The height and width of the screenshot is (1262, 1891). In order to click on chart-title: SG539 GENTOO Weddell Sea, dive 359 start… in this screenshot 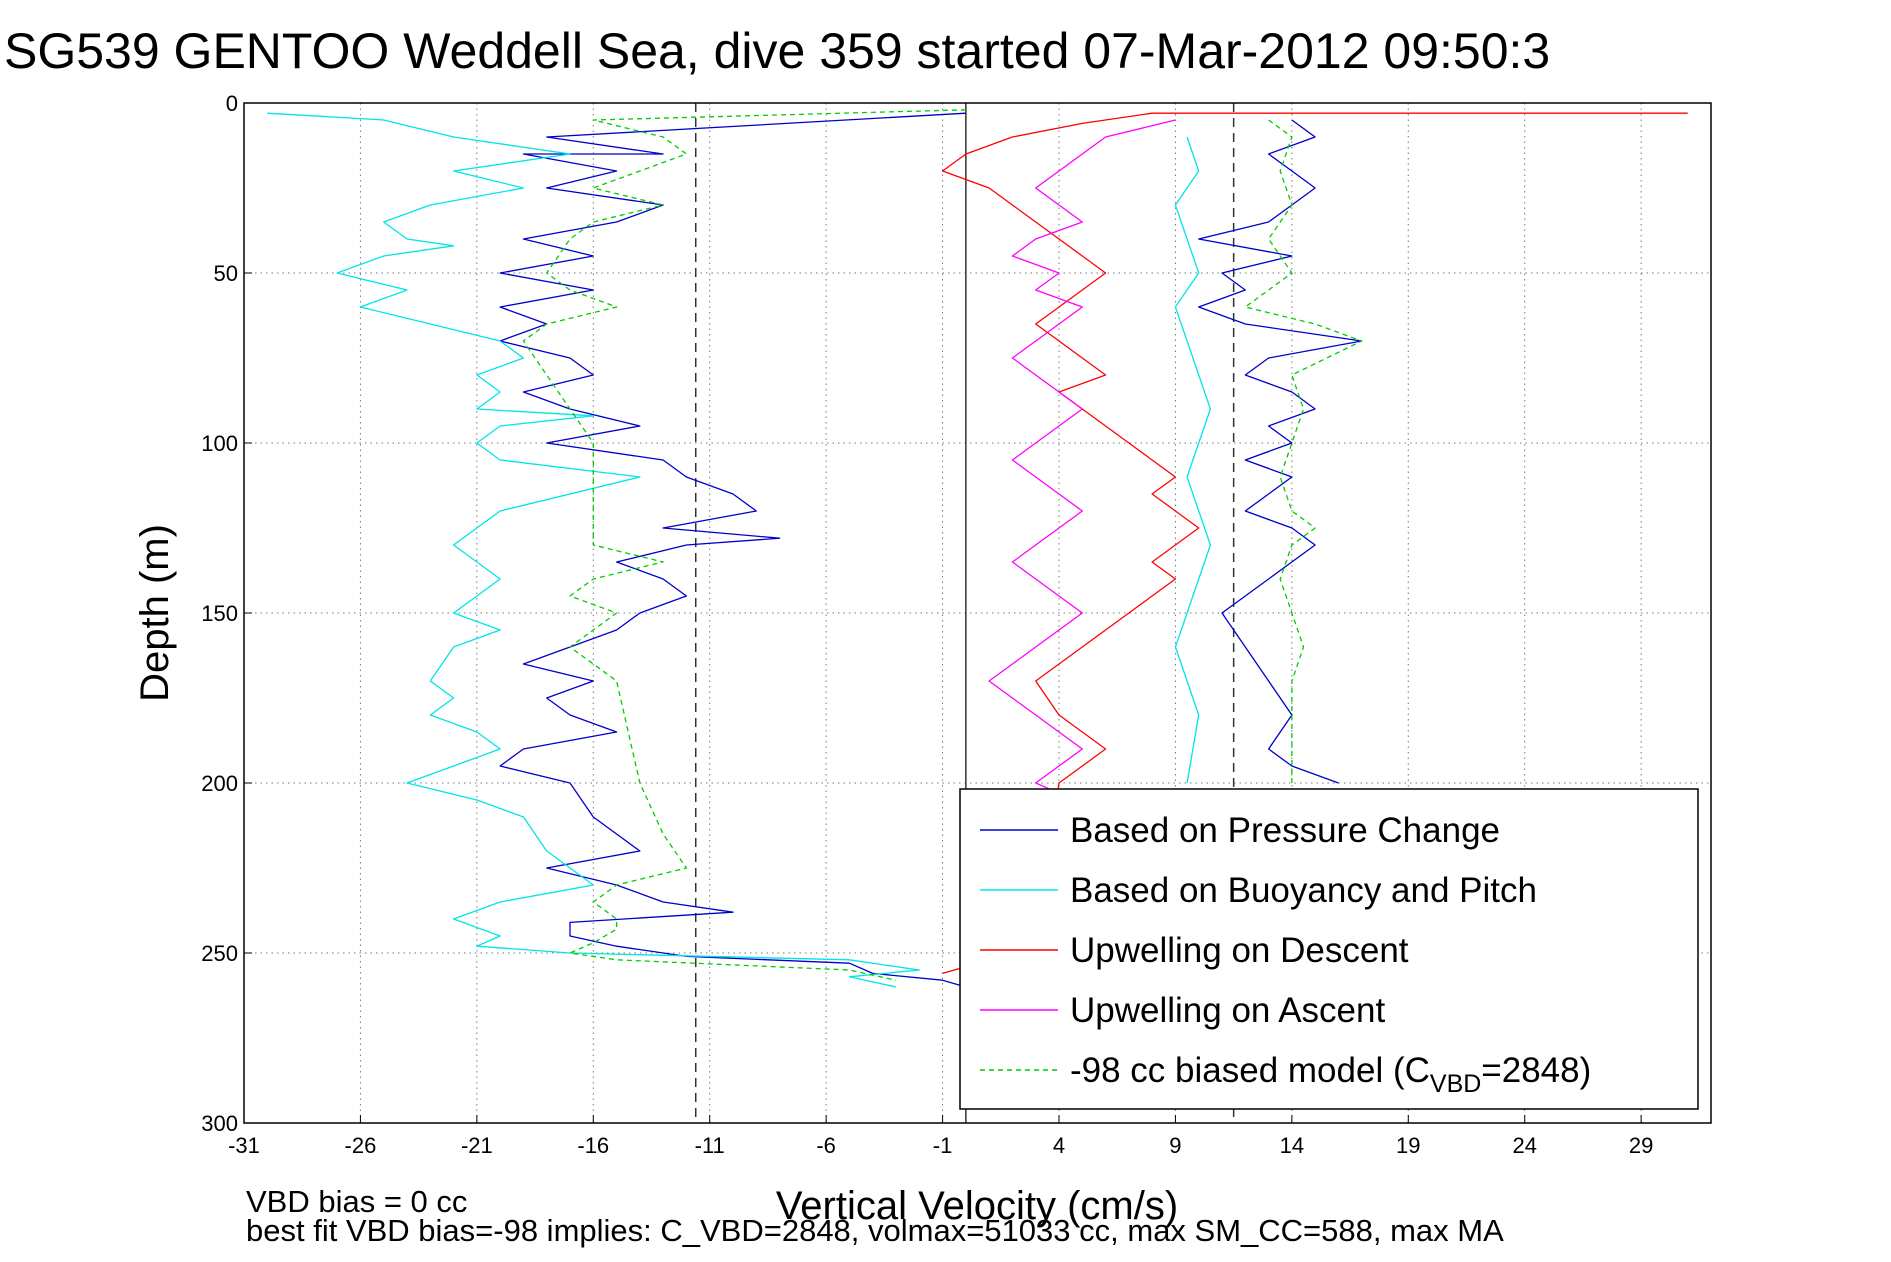, I will do `click(777, 51)`.